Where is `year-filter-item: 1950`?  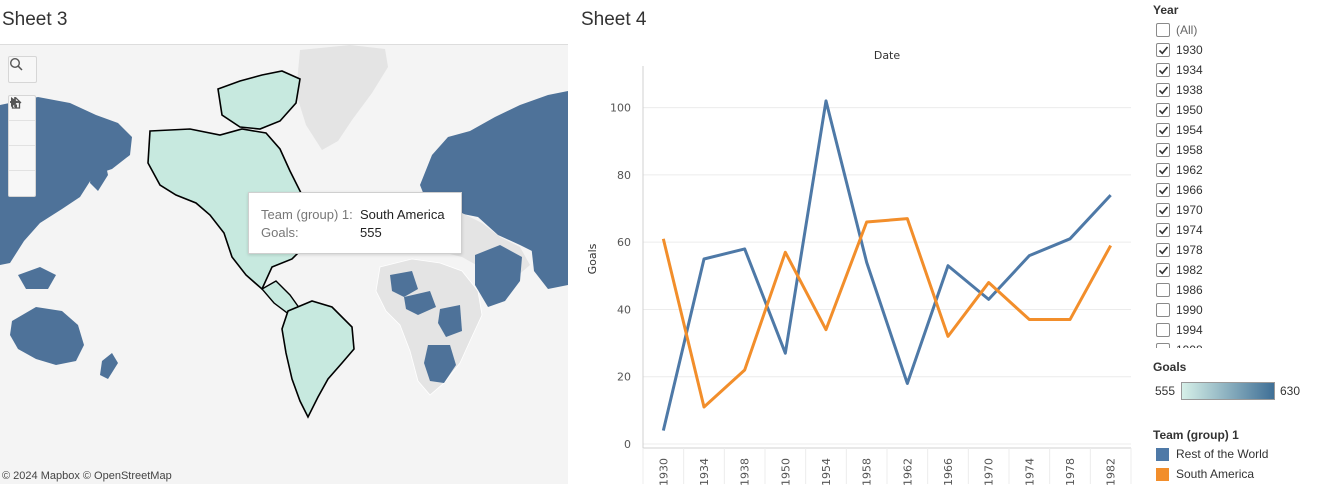 year-filter-item: 1950 is located at coordinates (1238, 110).